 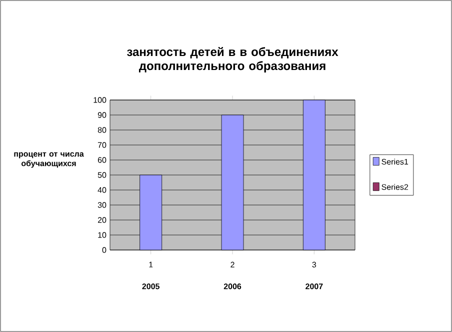 What do you see at coordinates (102, 175) in the screenshot?
I see `y-tick-label: 50` at bounding box center [102, 175].